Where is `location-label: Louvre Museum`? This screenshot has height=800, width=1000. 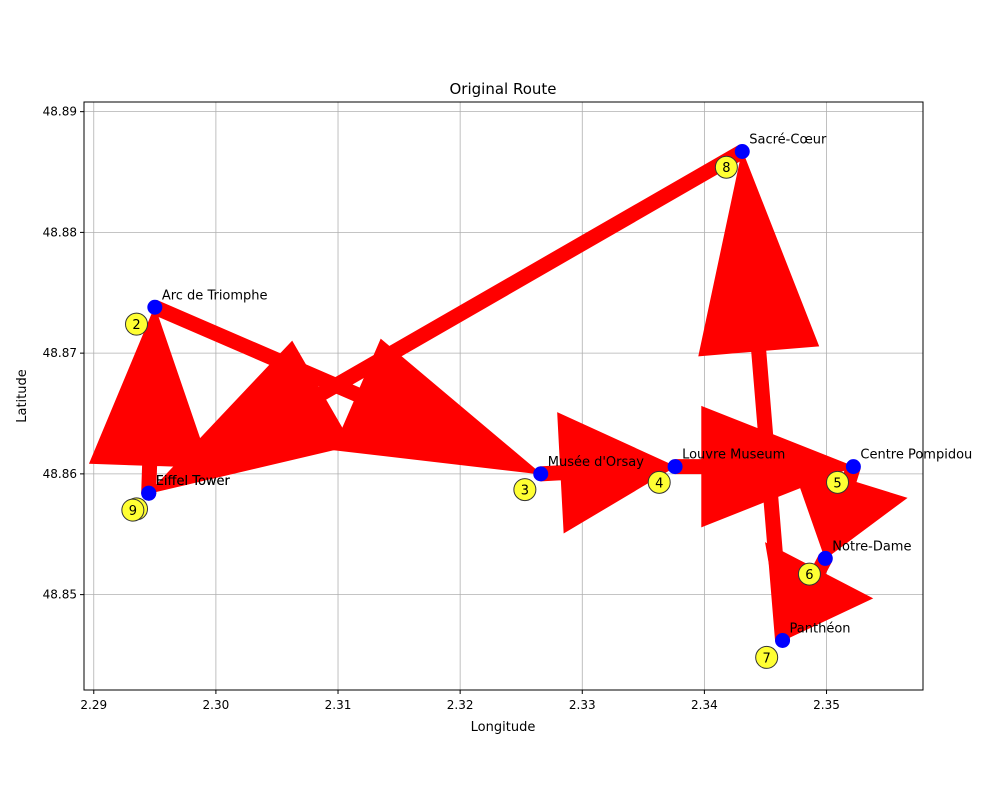 location-label: Louvre Museum is located at coordinates (733, 455).